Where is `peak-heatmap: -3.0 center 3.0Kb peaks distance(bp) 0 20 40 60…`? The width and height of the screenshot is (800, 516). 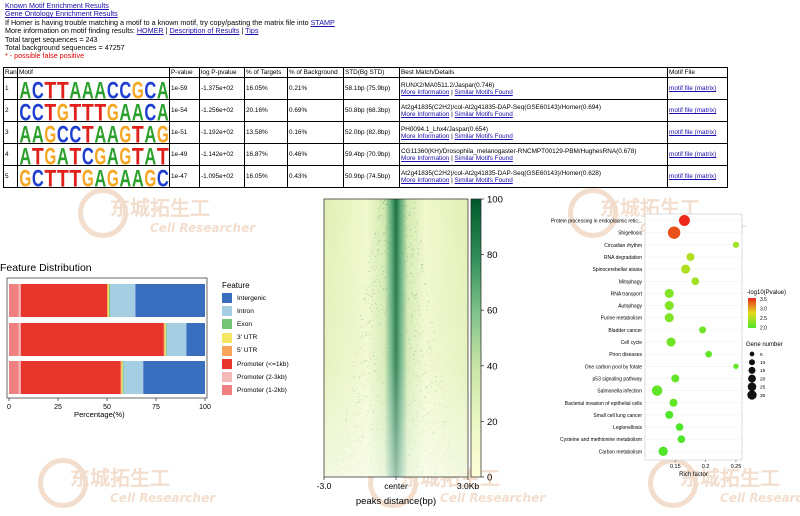 peak-heatmap: -3.0 center 3.0Kb peaks distance(bp) 0 20 40 60… is located at coordinates (410, 351).